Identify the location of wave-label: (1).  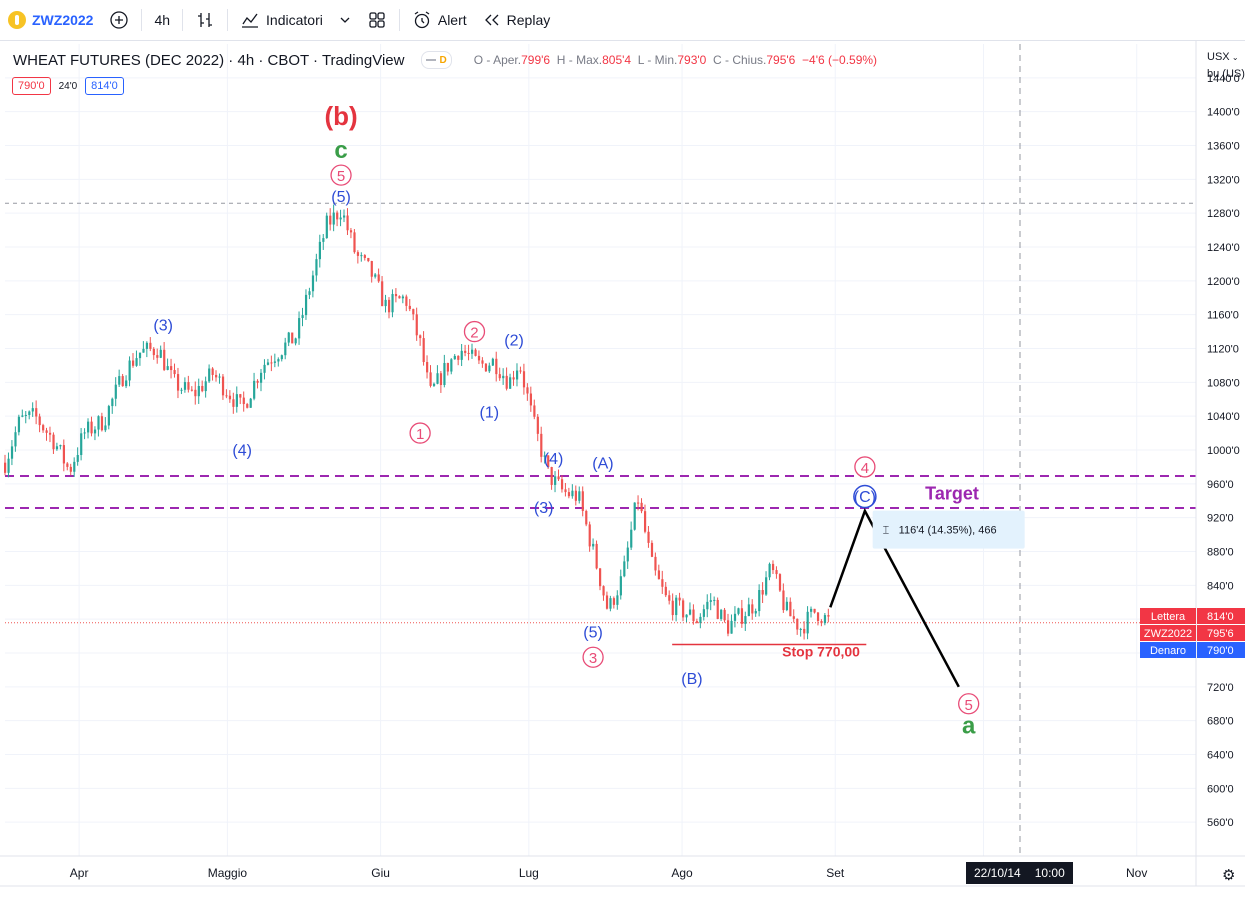
(490, 413).